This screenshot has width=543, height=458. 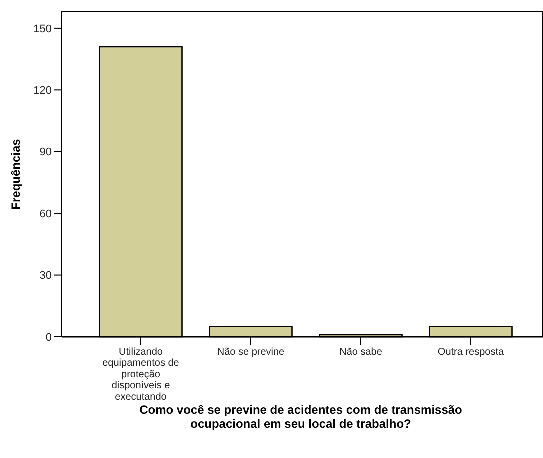 What do you see at coordinates (46, 214) in the screenshot?
I see `y-tick-label: 60` at bounding box center [46, 214].